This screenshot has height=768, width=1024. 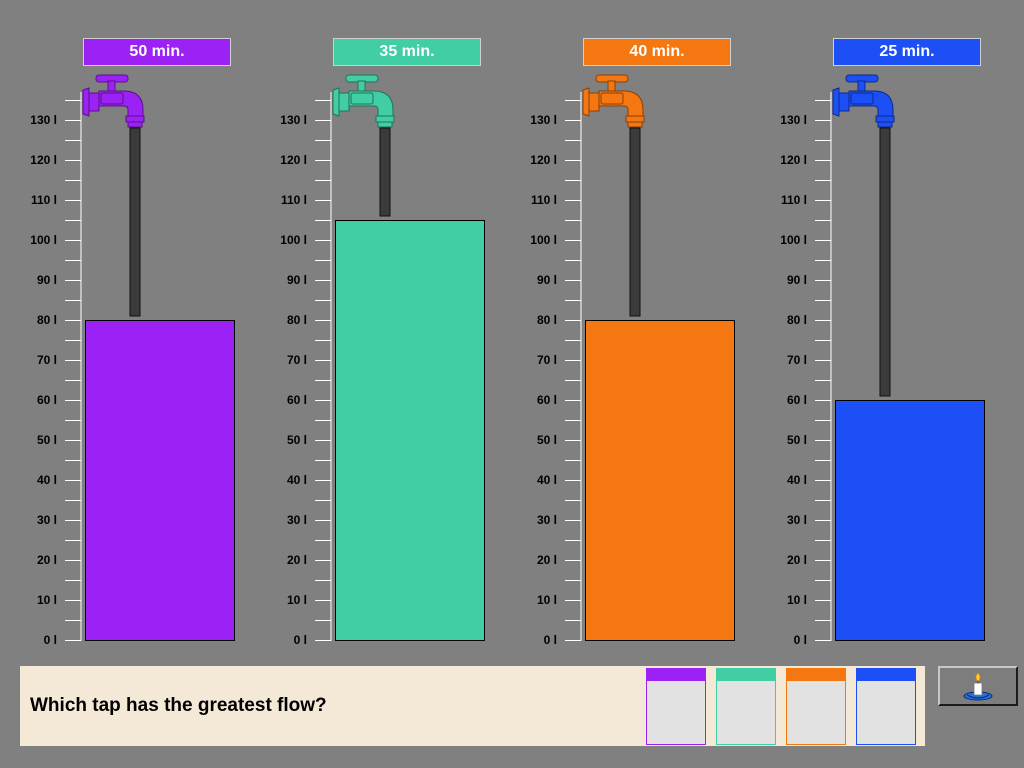 I want to click on help-button, so click(x=978, y=686).